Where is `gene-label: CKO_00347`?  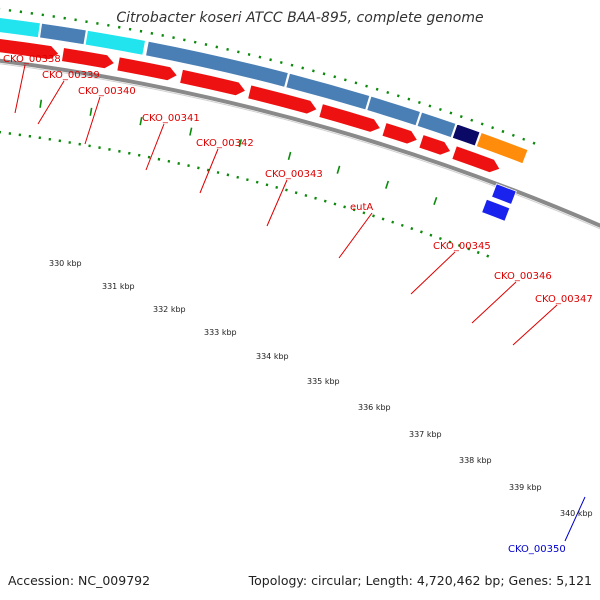 gene-label: CKO_00347 is located at coordinates (564, 299).